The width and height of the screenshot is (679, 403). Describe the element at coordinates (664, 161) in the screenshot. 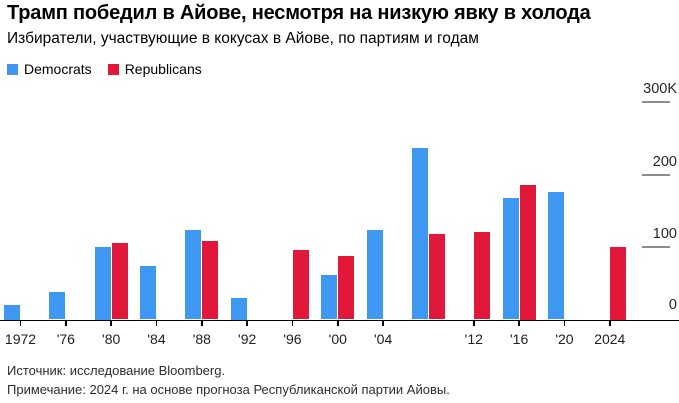

I see `y-axis-label-200: 200` at that location.